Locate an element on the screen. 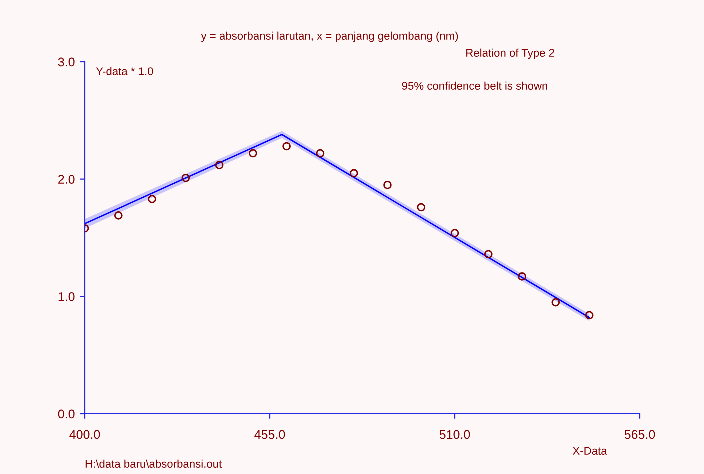 The image size is (704, 474). x-tick-label: 400.0 is located at coordinates (85, 435).